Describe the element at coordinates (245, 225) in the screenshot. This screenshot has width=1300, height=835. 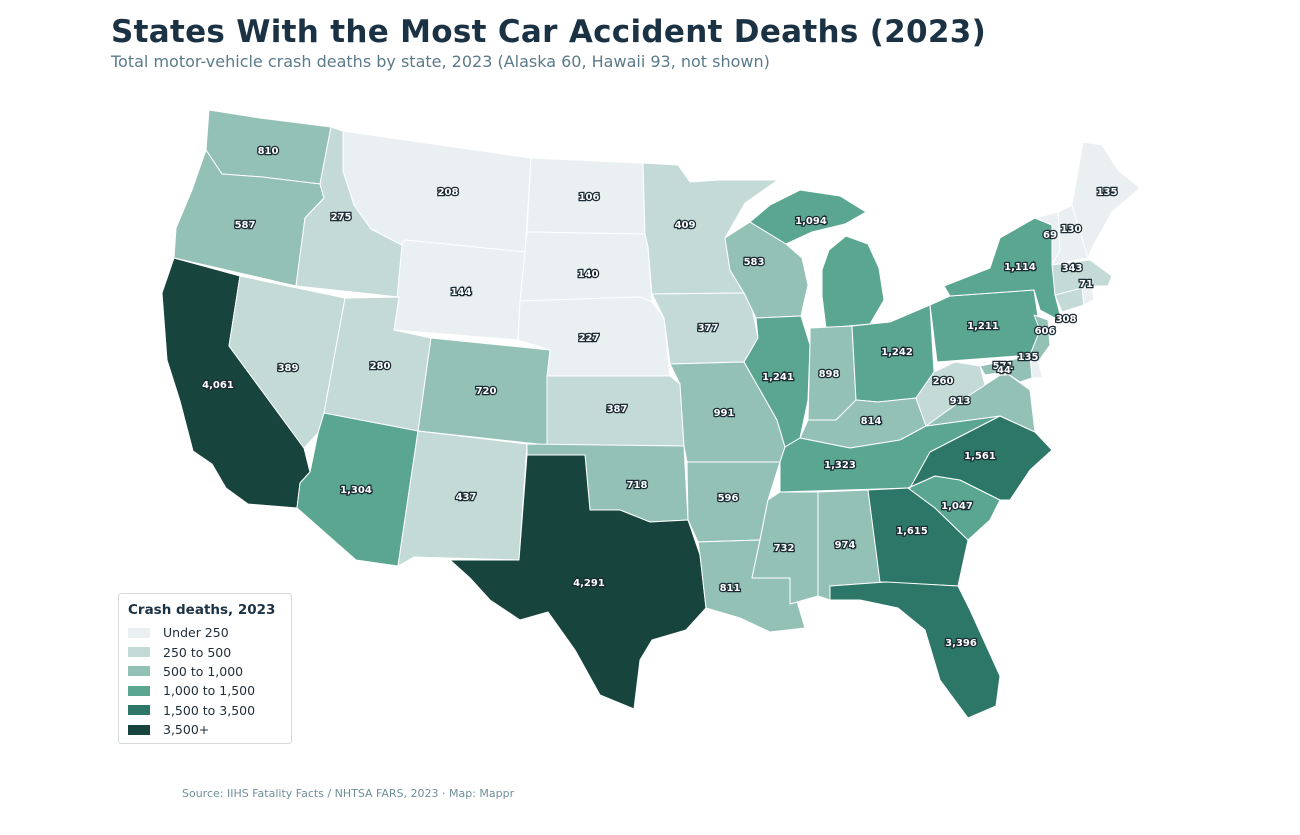
I see `state-value-label-or: 587` at that location.